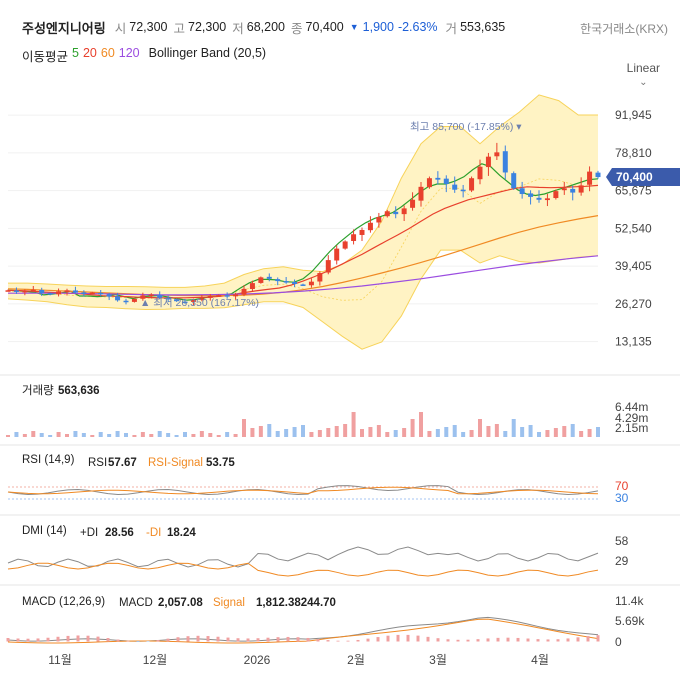 This screenshot has width=680, height=697. I want to click on volume-axis-label: 2.15m, so click(631, 428).